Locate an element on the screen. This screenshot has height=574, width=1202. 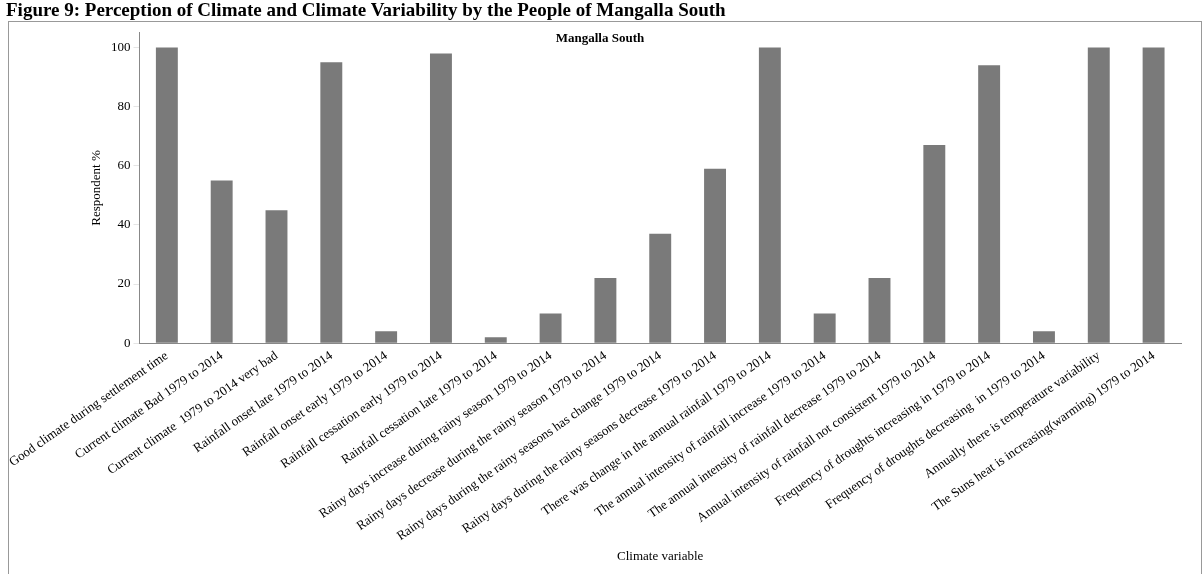
y-tick-label: 60 is located at coordinates (124, 165).